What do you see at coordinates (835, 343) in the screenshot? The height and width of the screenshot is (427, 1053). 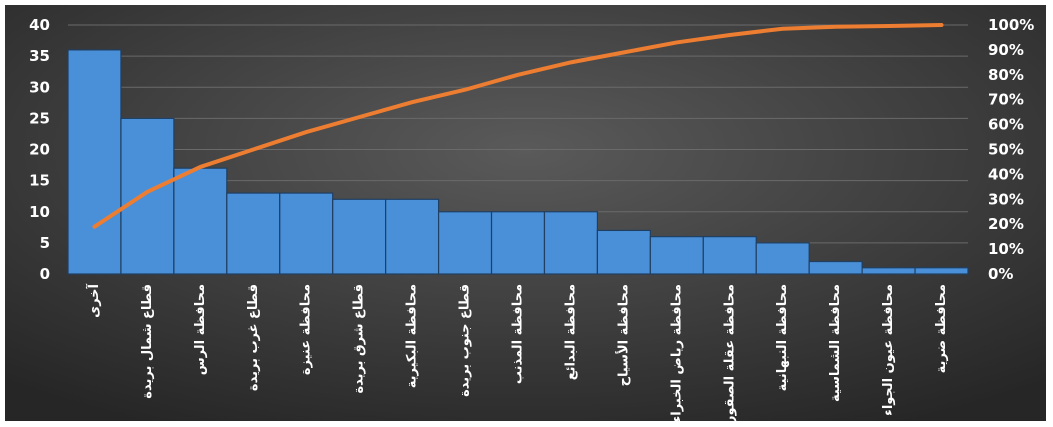 I see `category-label: محافظة الشماسية` at bounding box center [835, 343].